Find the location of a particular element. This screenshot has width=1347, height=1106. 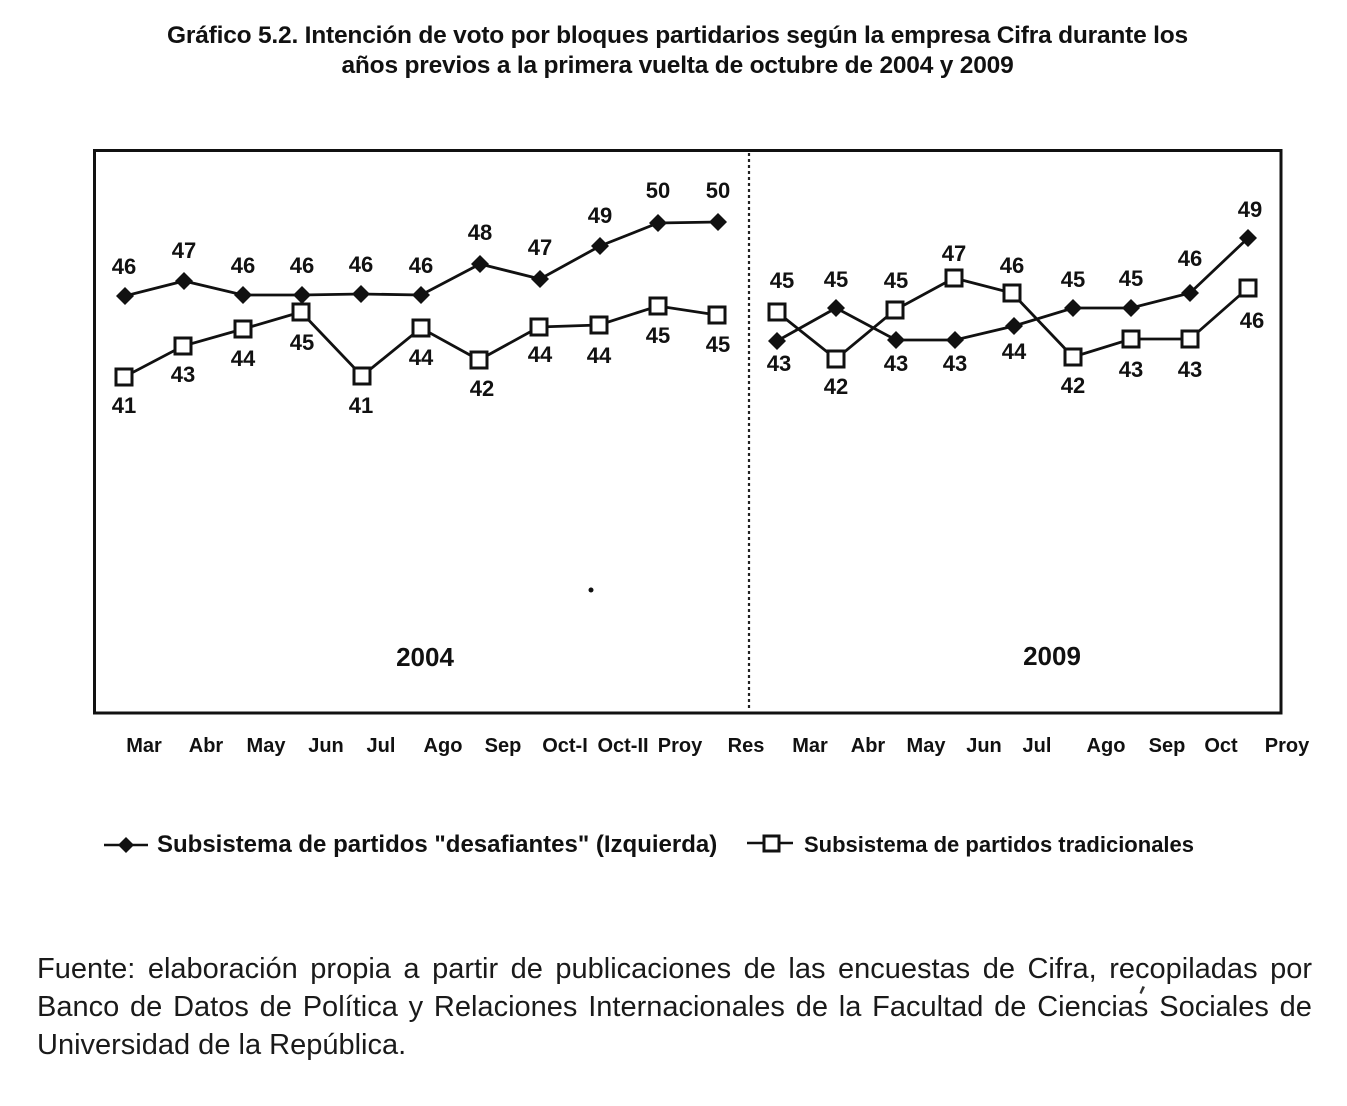

svg-text: Res is located at coordinates (746, 746).